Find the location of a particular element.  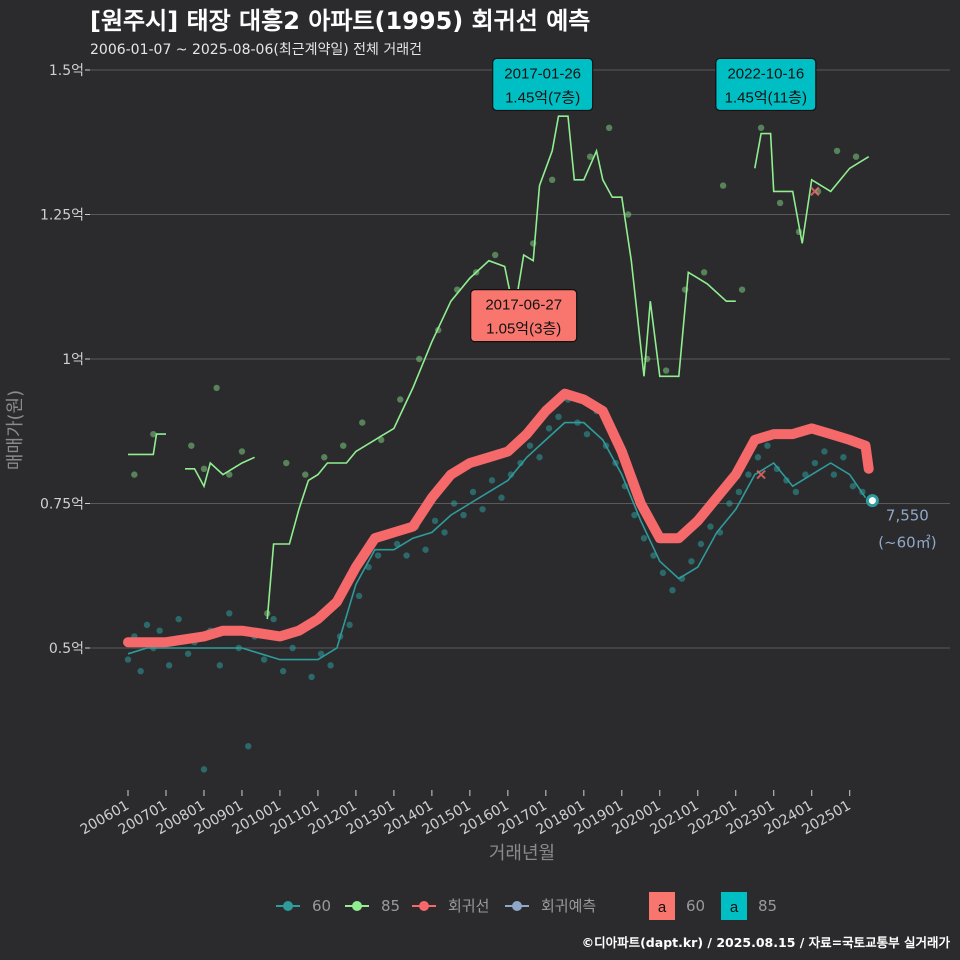

annotation-date: 2017-01-26 is located at coordinates (542, 73).